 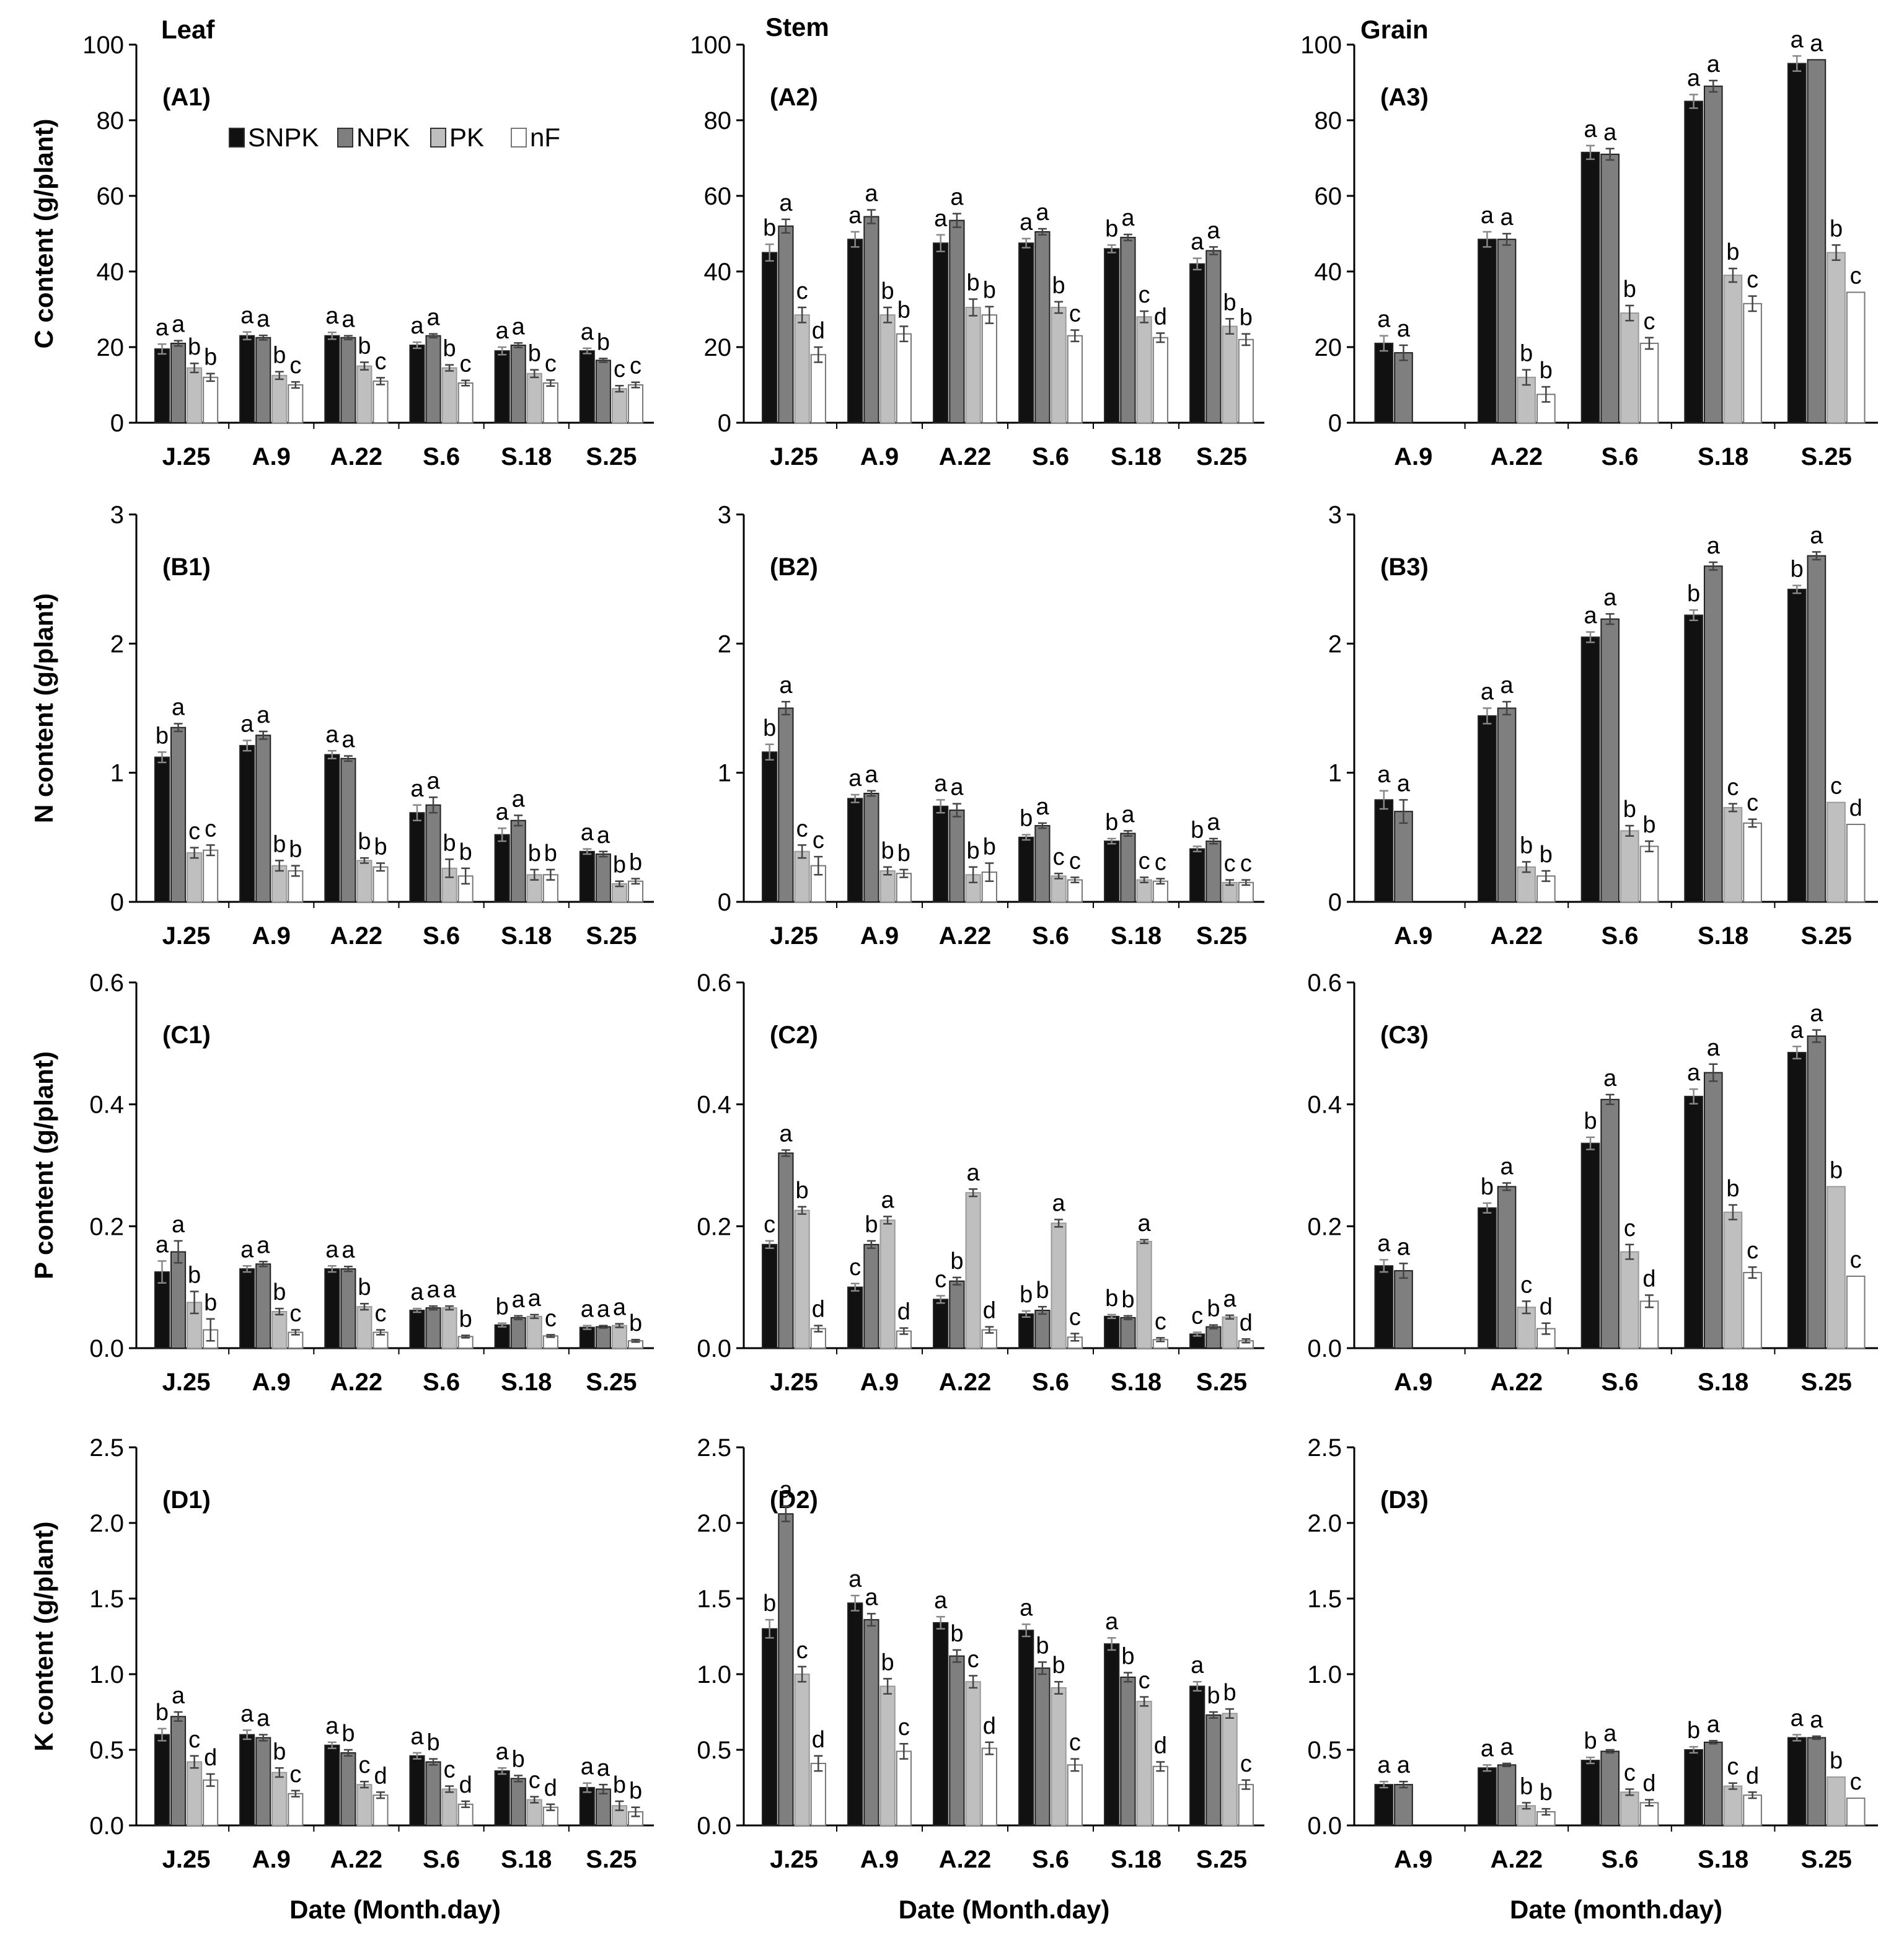 I want to click on y-axis-title: C content (g/plant), so click(x=43, y=234).